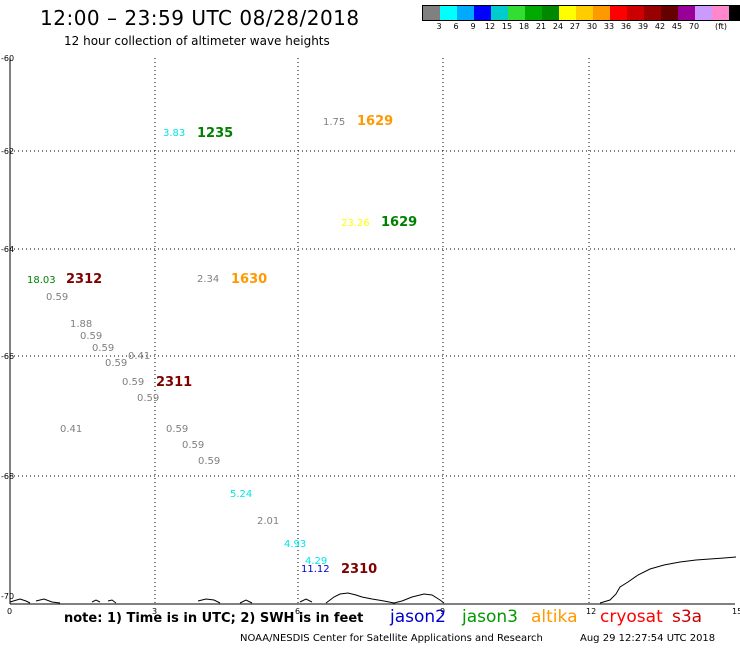 The height and width of the screenshot is (650, 740). I want to click on antarctic-coastline, so click(373, 580).